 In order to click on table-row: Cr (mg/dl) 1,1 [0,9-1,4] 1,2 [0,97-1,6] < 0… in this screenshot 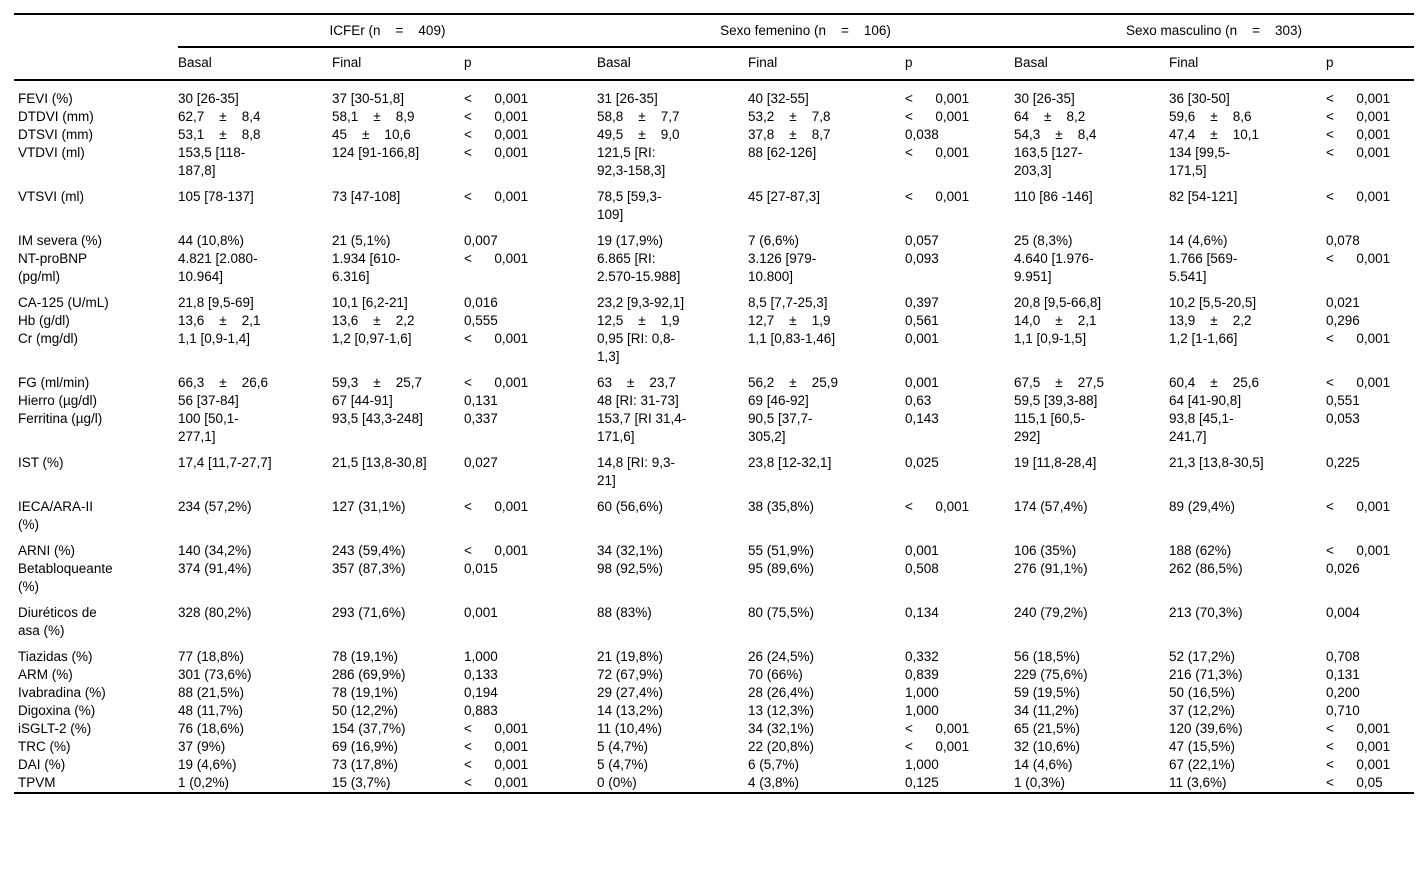, I will do `click(714, 352)`.